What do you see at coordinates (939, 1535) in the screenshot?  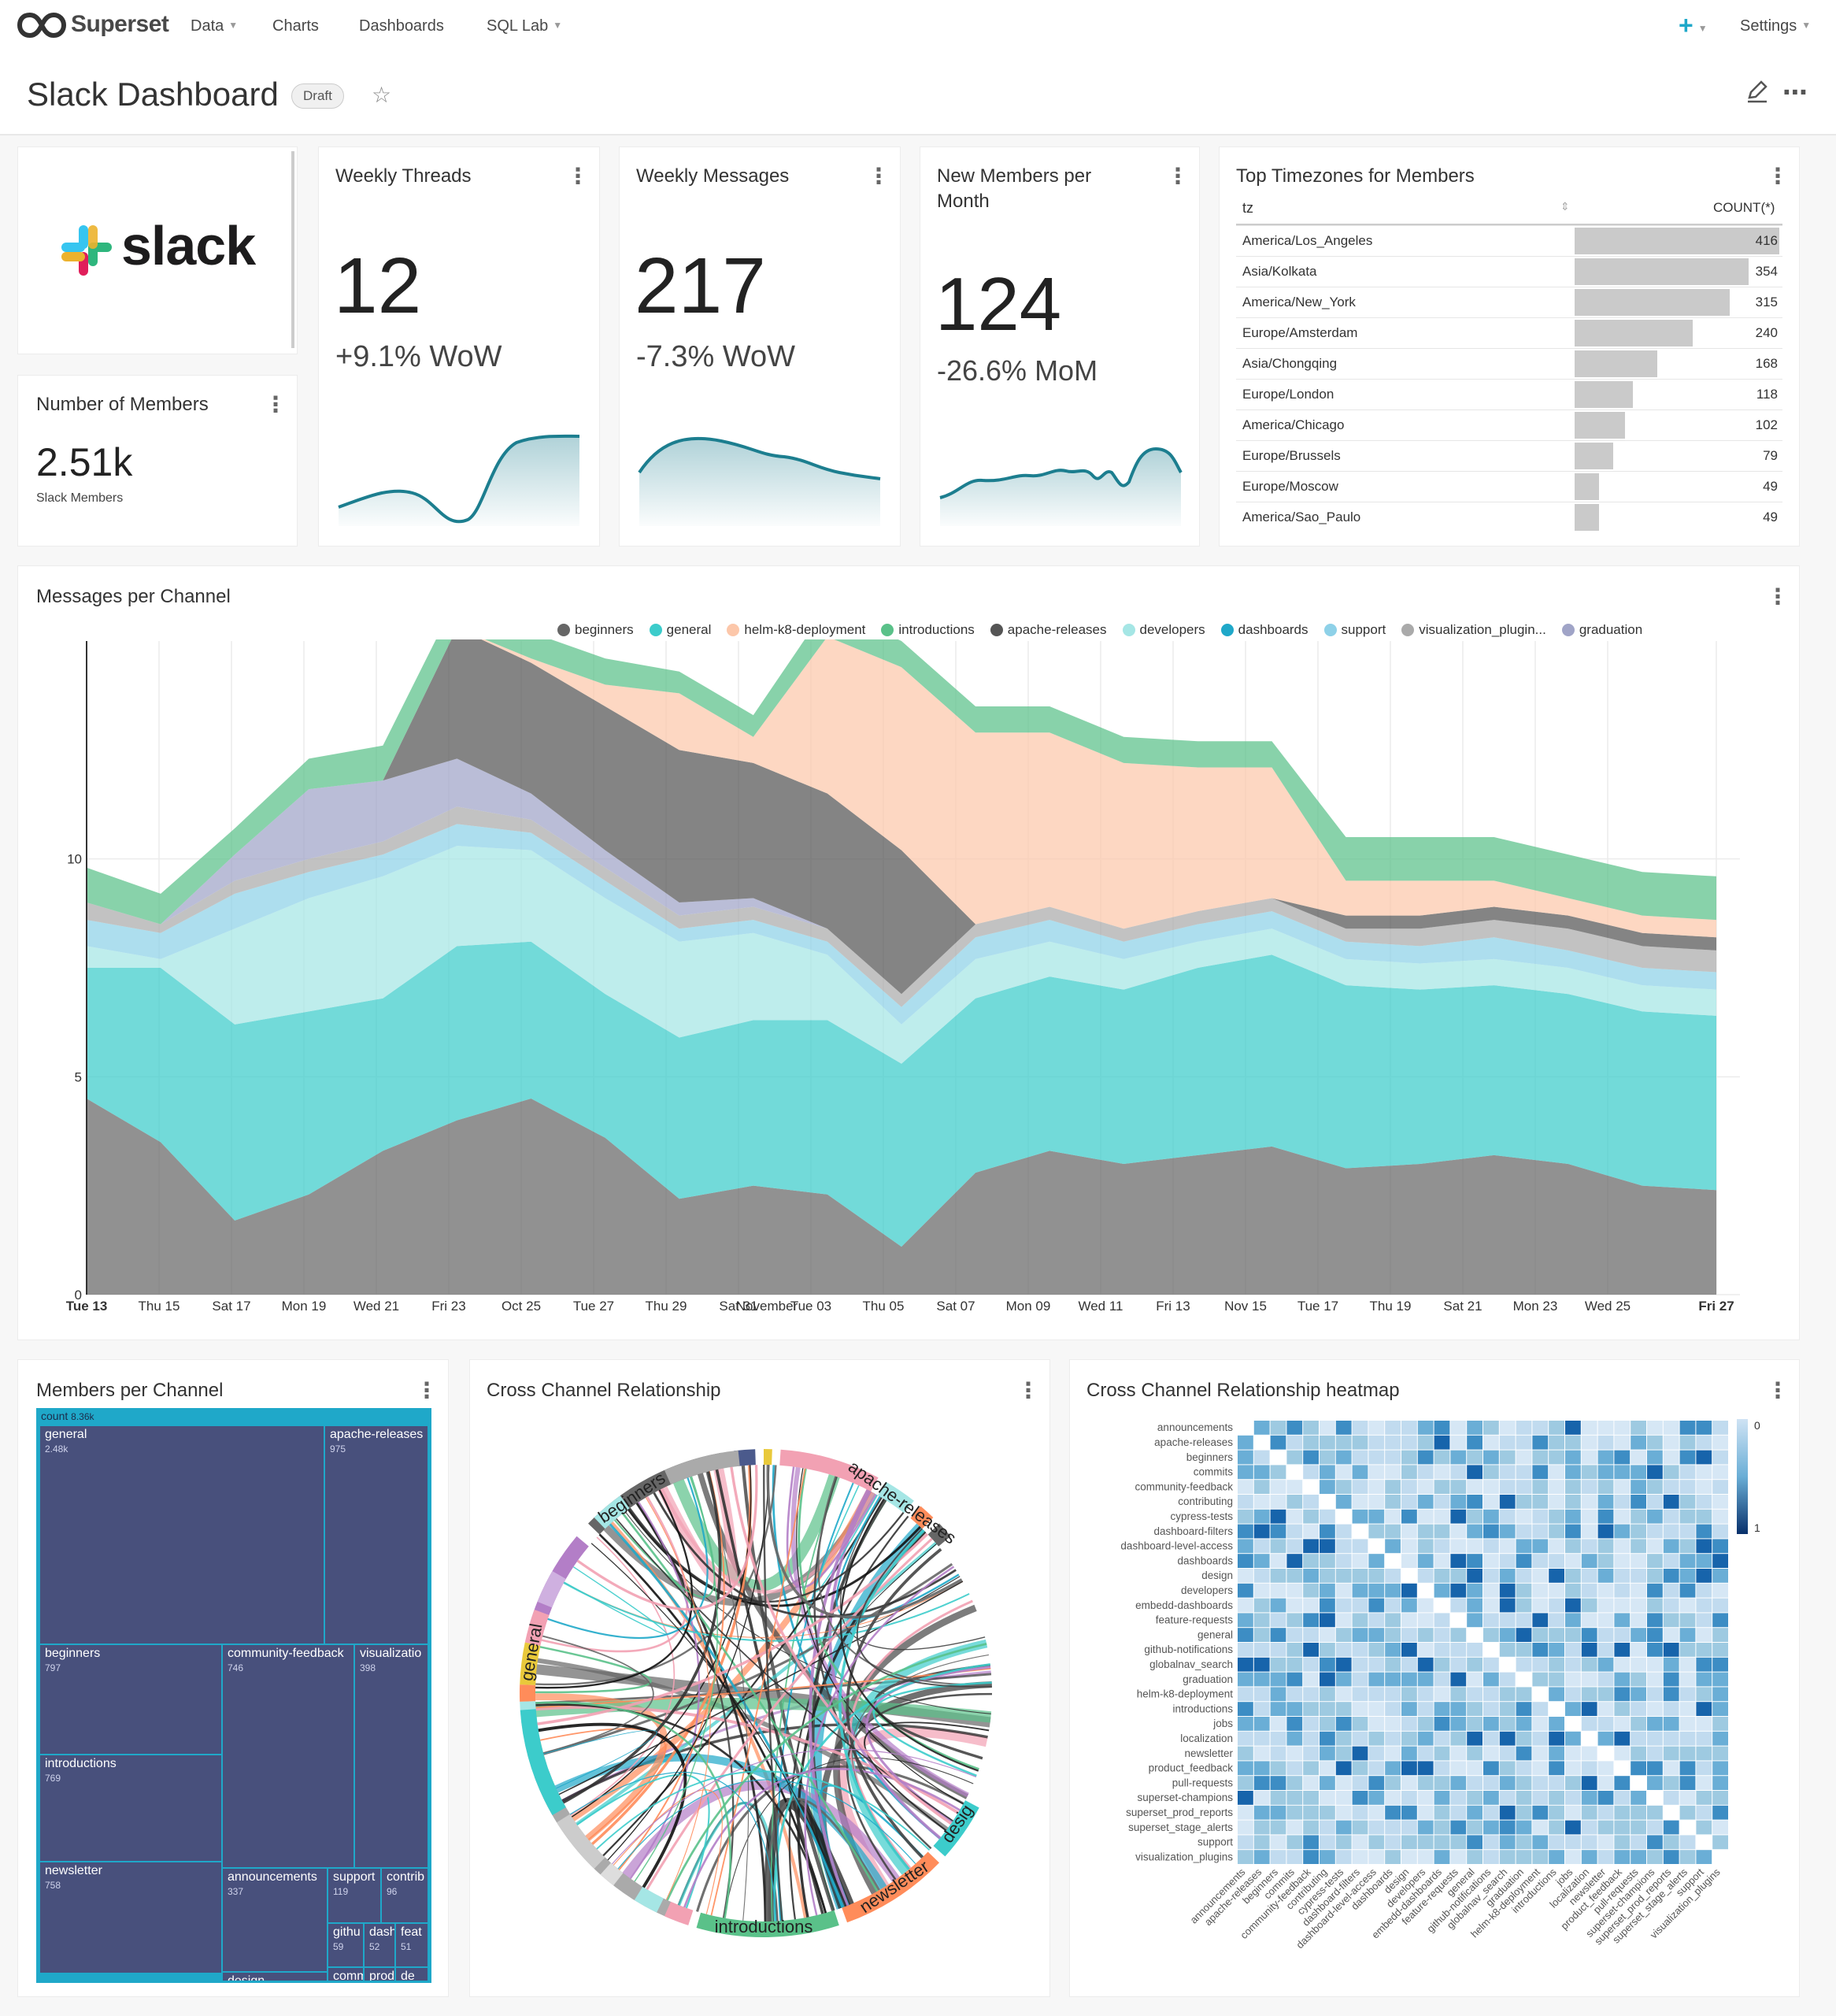 I see `chord-group-arc` at bounding box center [939, 1535].